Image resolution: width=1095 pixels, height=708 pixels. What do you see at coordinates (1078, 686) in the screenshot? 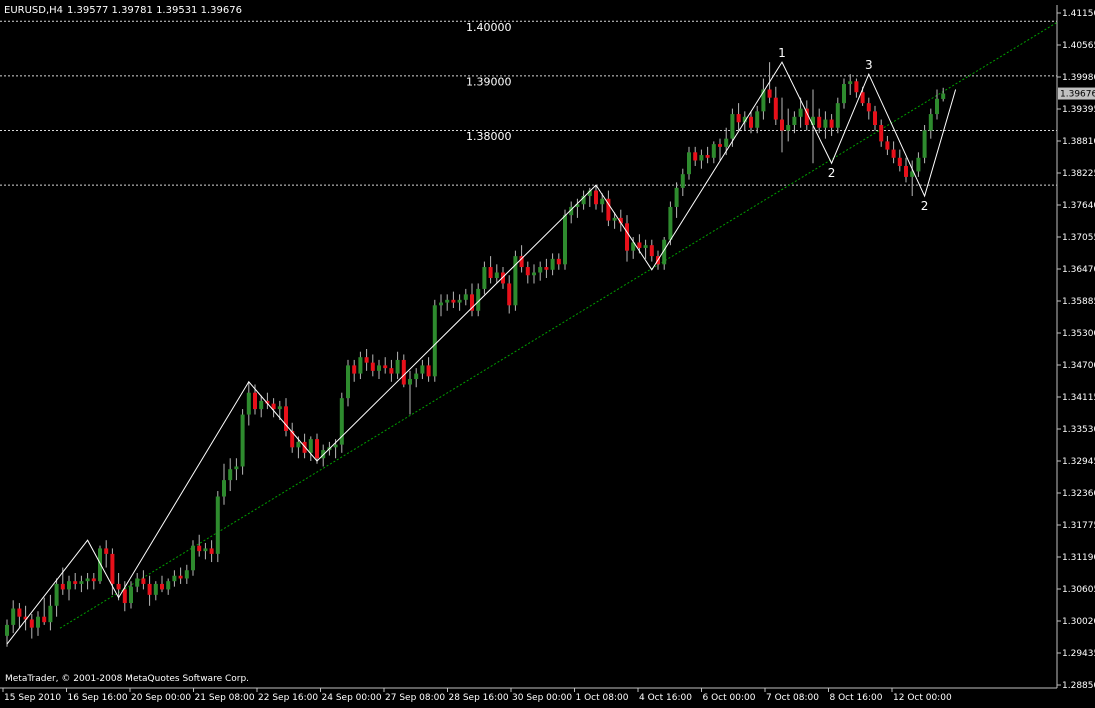
I see `price-tick-label: 1.28850` at bounding box center [1078, 686].